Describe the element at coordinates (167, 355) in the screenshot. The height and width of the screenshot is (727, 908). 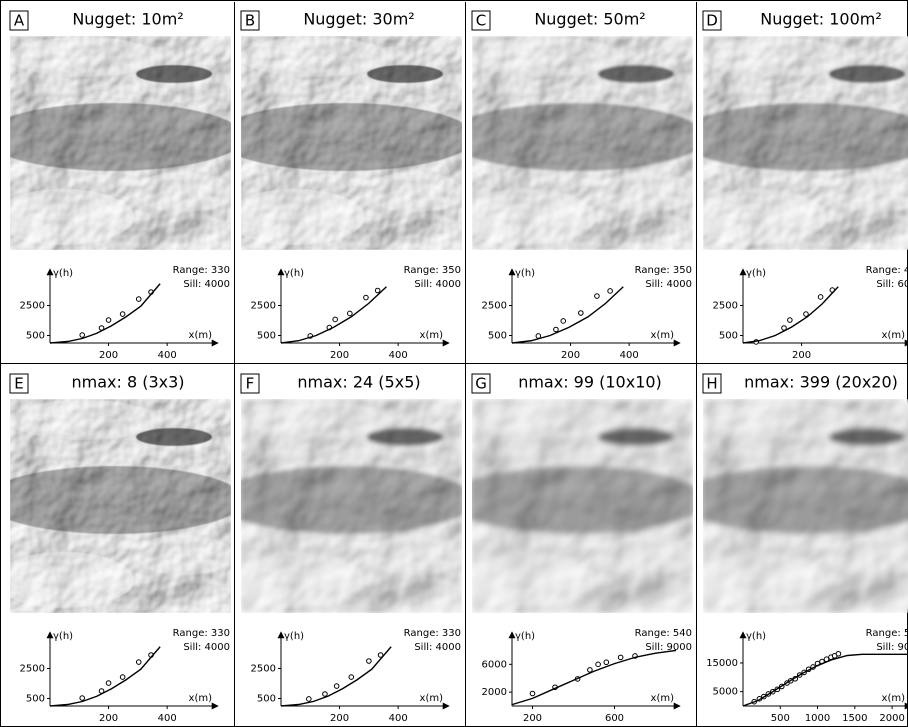
I see `x-tick-label: 400` at that location.